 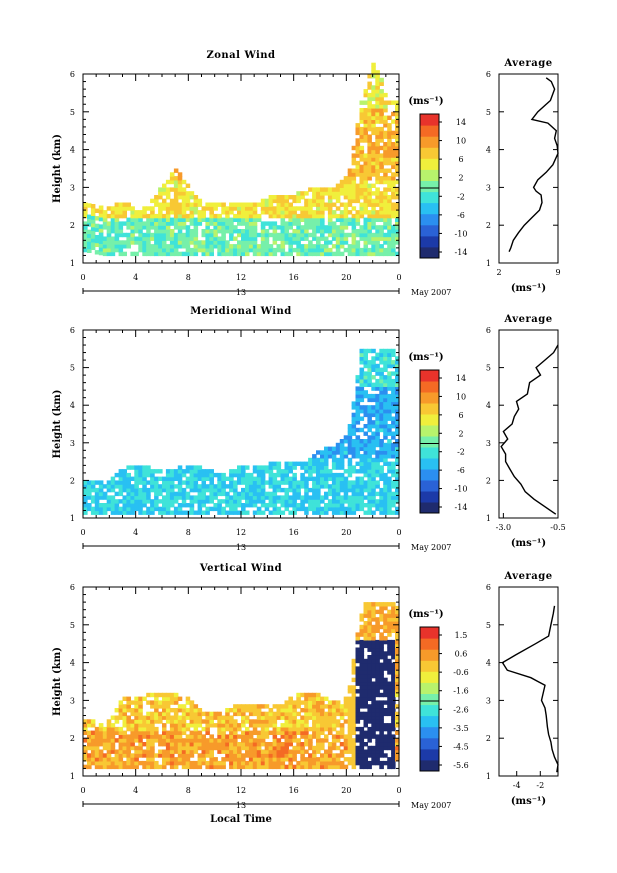 I want to click on heatmap, so click(x=241, y=159).